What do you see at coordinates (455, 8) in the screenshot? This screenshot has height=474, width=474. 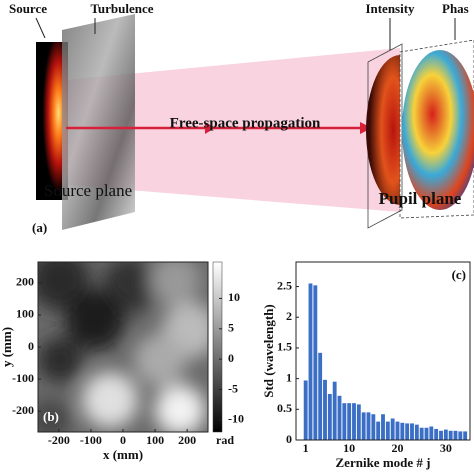 I see `phase-label: Phas` at bounding box center [455, 8].